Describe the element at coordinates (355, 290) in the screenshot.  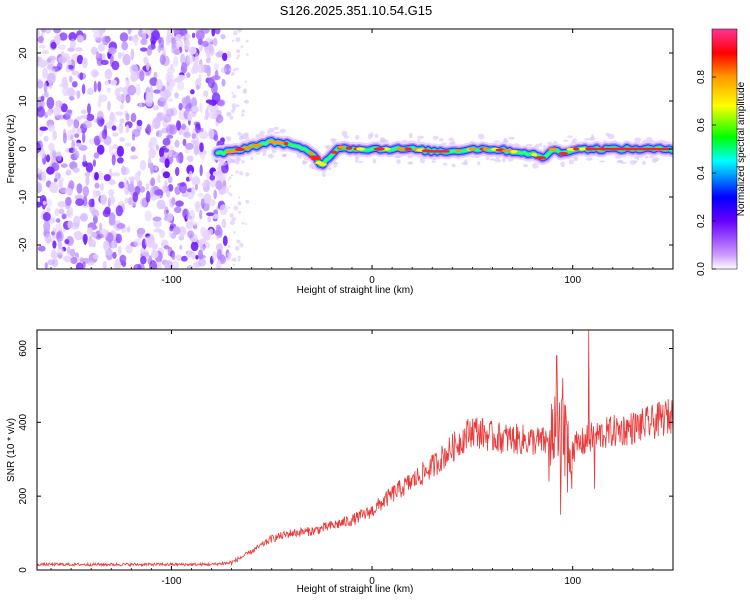
I see `spectrogram-x-label: Height of straight line (km)` at that location.